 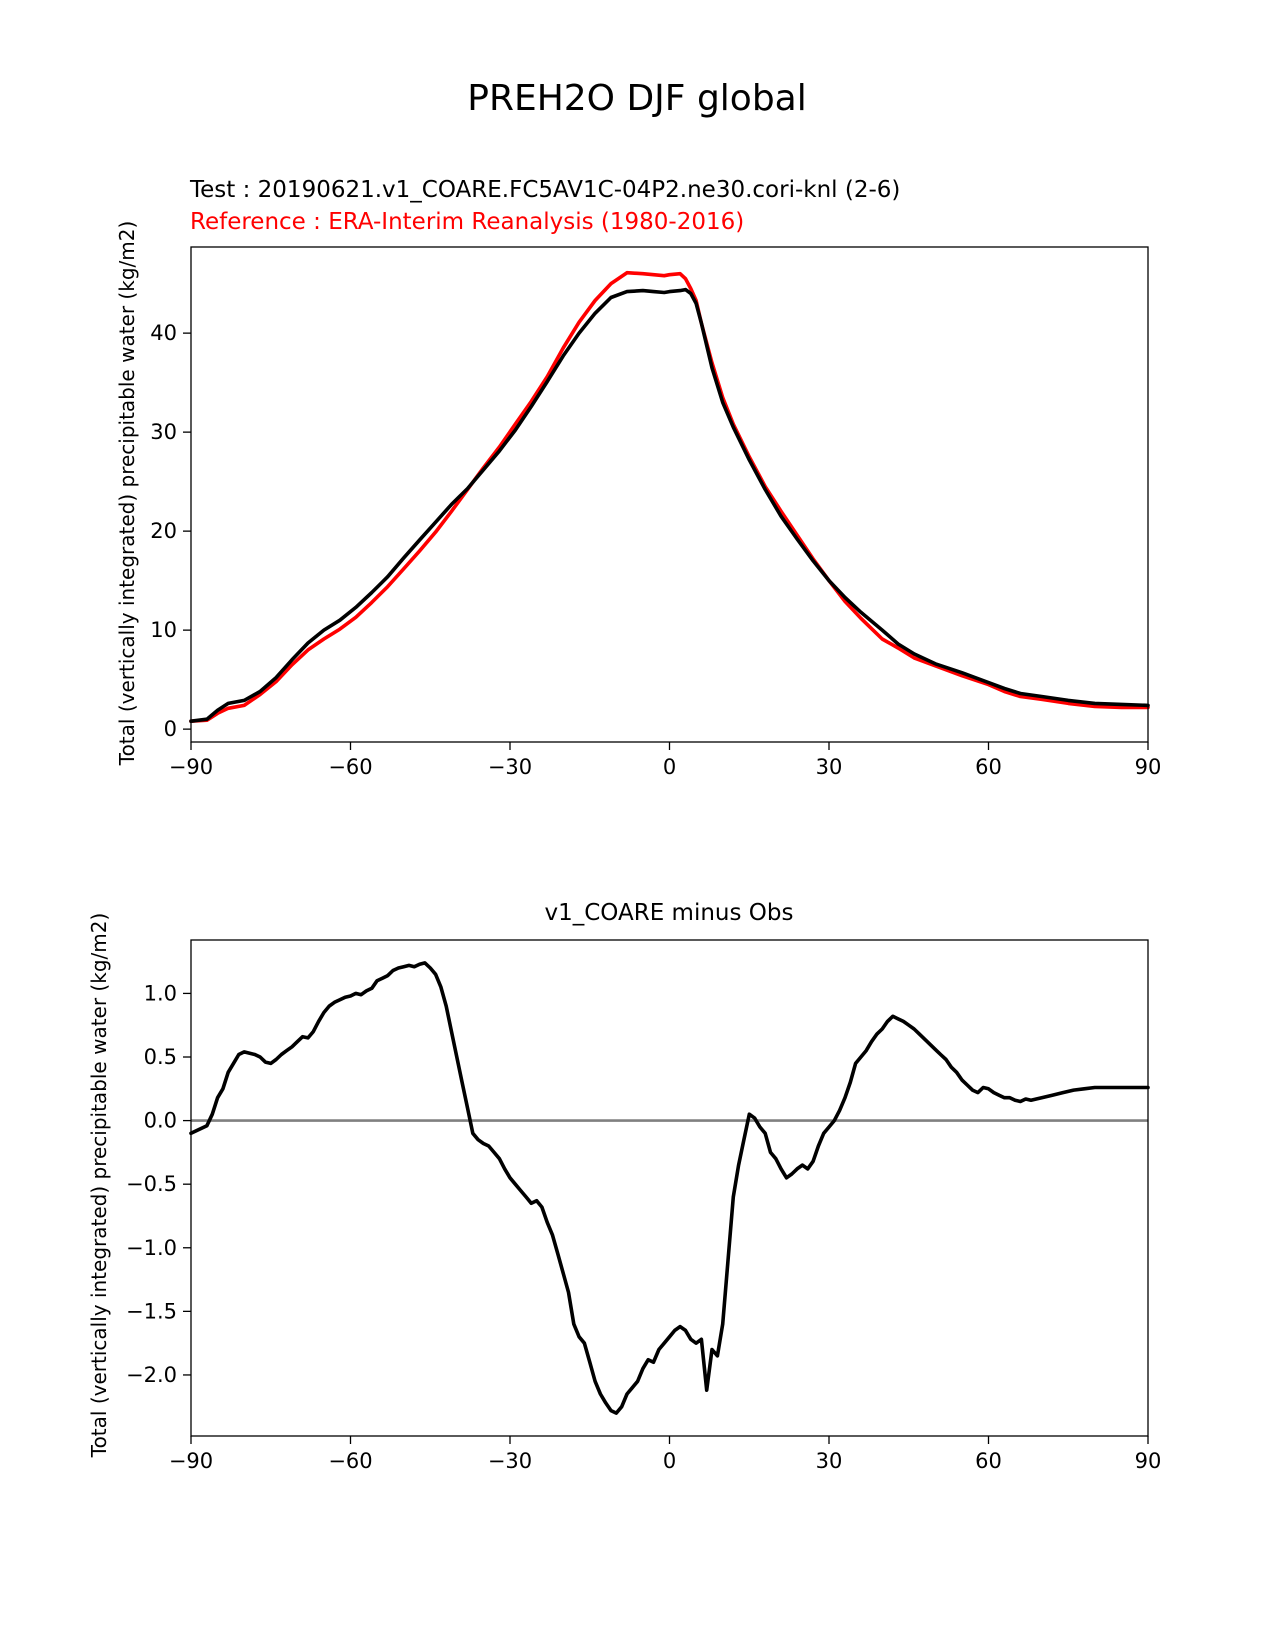 What do you see at coordinates (510, 1461) in the screenshot?
I see `bottom-x-tick-label: −30` at bounding box center [510, 1461].